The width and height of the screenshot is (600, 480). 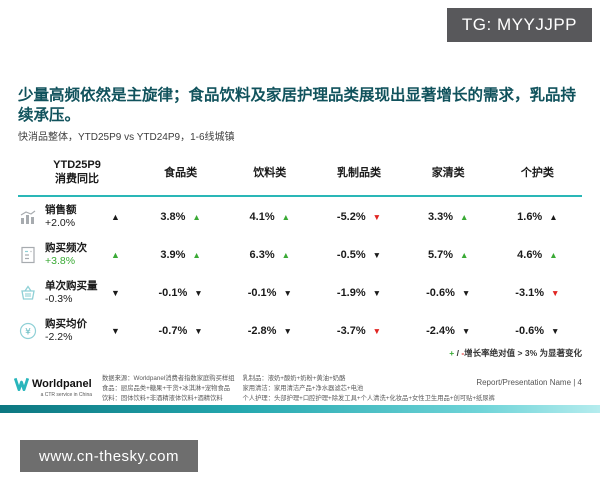 I want to click on cell-food: -0.1% ▼, so click(x=180, y=293).